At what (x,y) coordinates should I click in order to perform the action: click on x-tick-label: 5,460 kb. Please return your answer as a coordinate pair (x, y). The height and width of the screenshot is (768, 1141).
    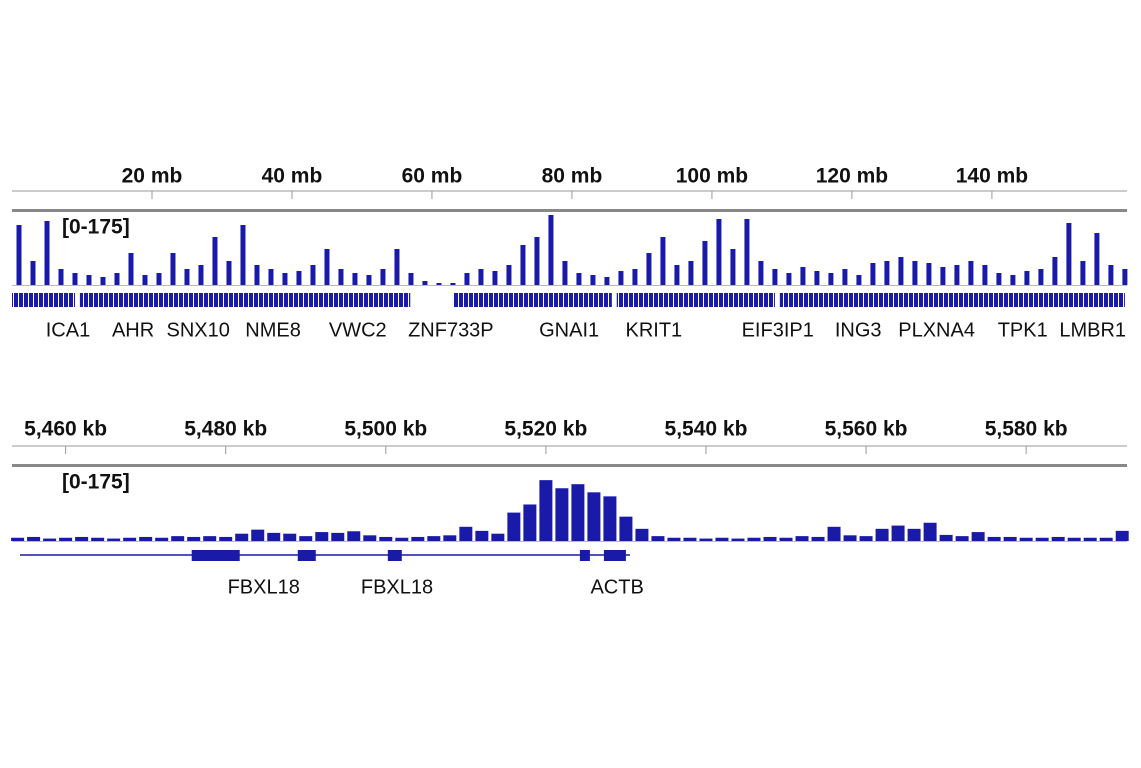
    Looking at the image, I should click on (65, 429).